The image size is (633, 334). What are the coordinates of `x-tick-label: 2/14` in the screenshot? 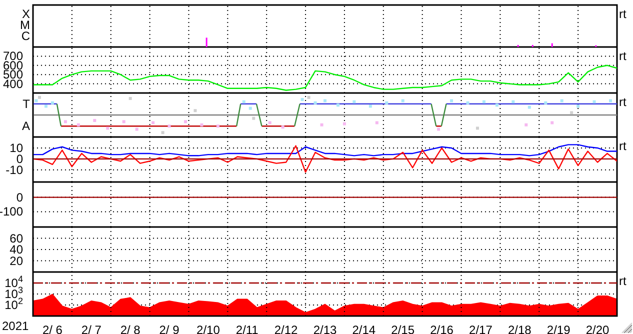 It's located at (364, 328).